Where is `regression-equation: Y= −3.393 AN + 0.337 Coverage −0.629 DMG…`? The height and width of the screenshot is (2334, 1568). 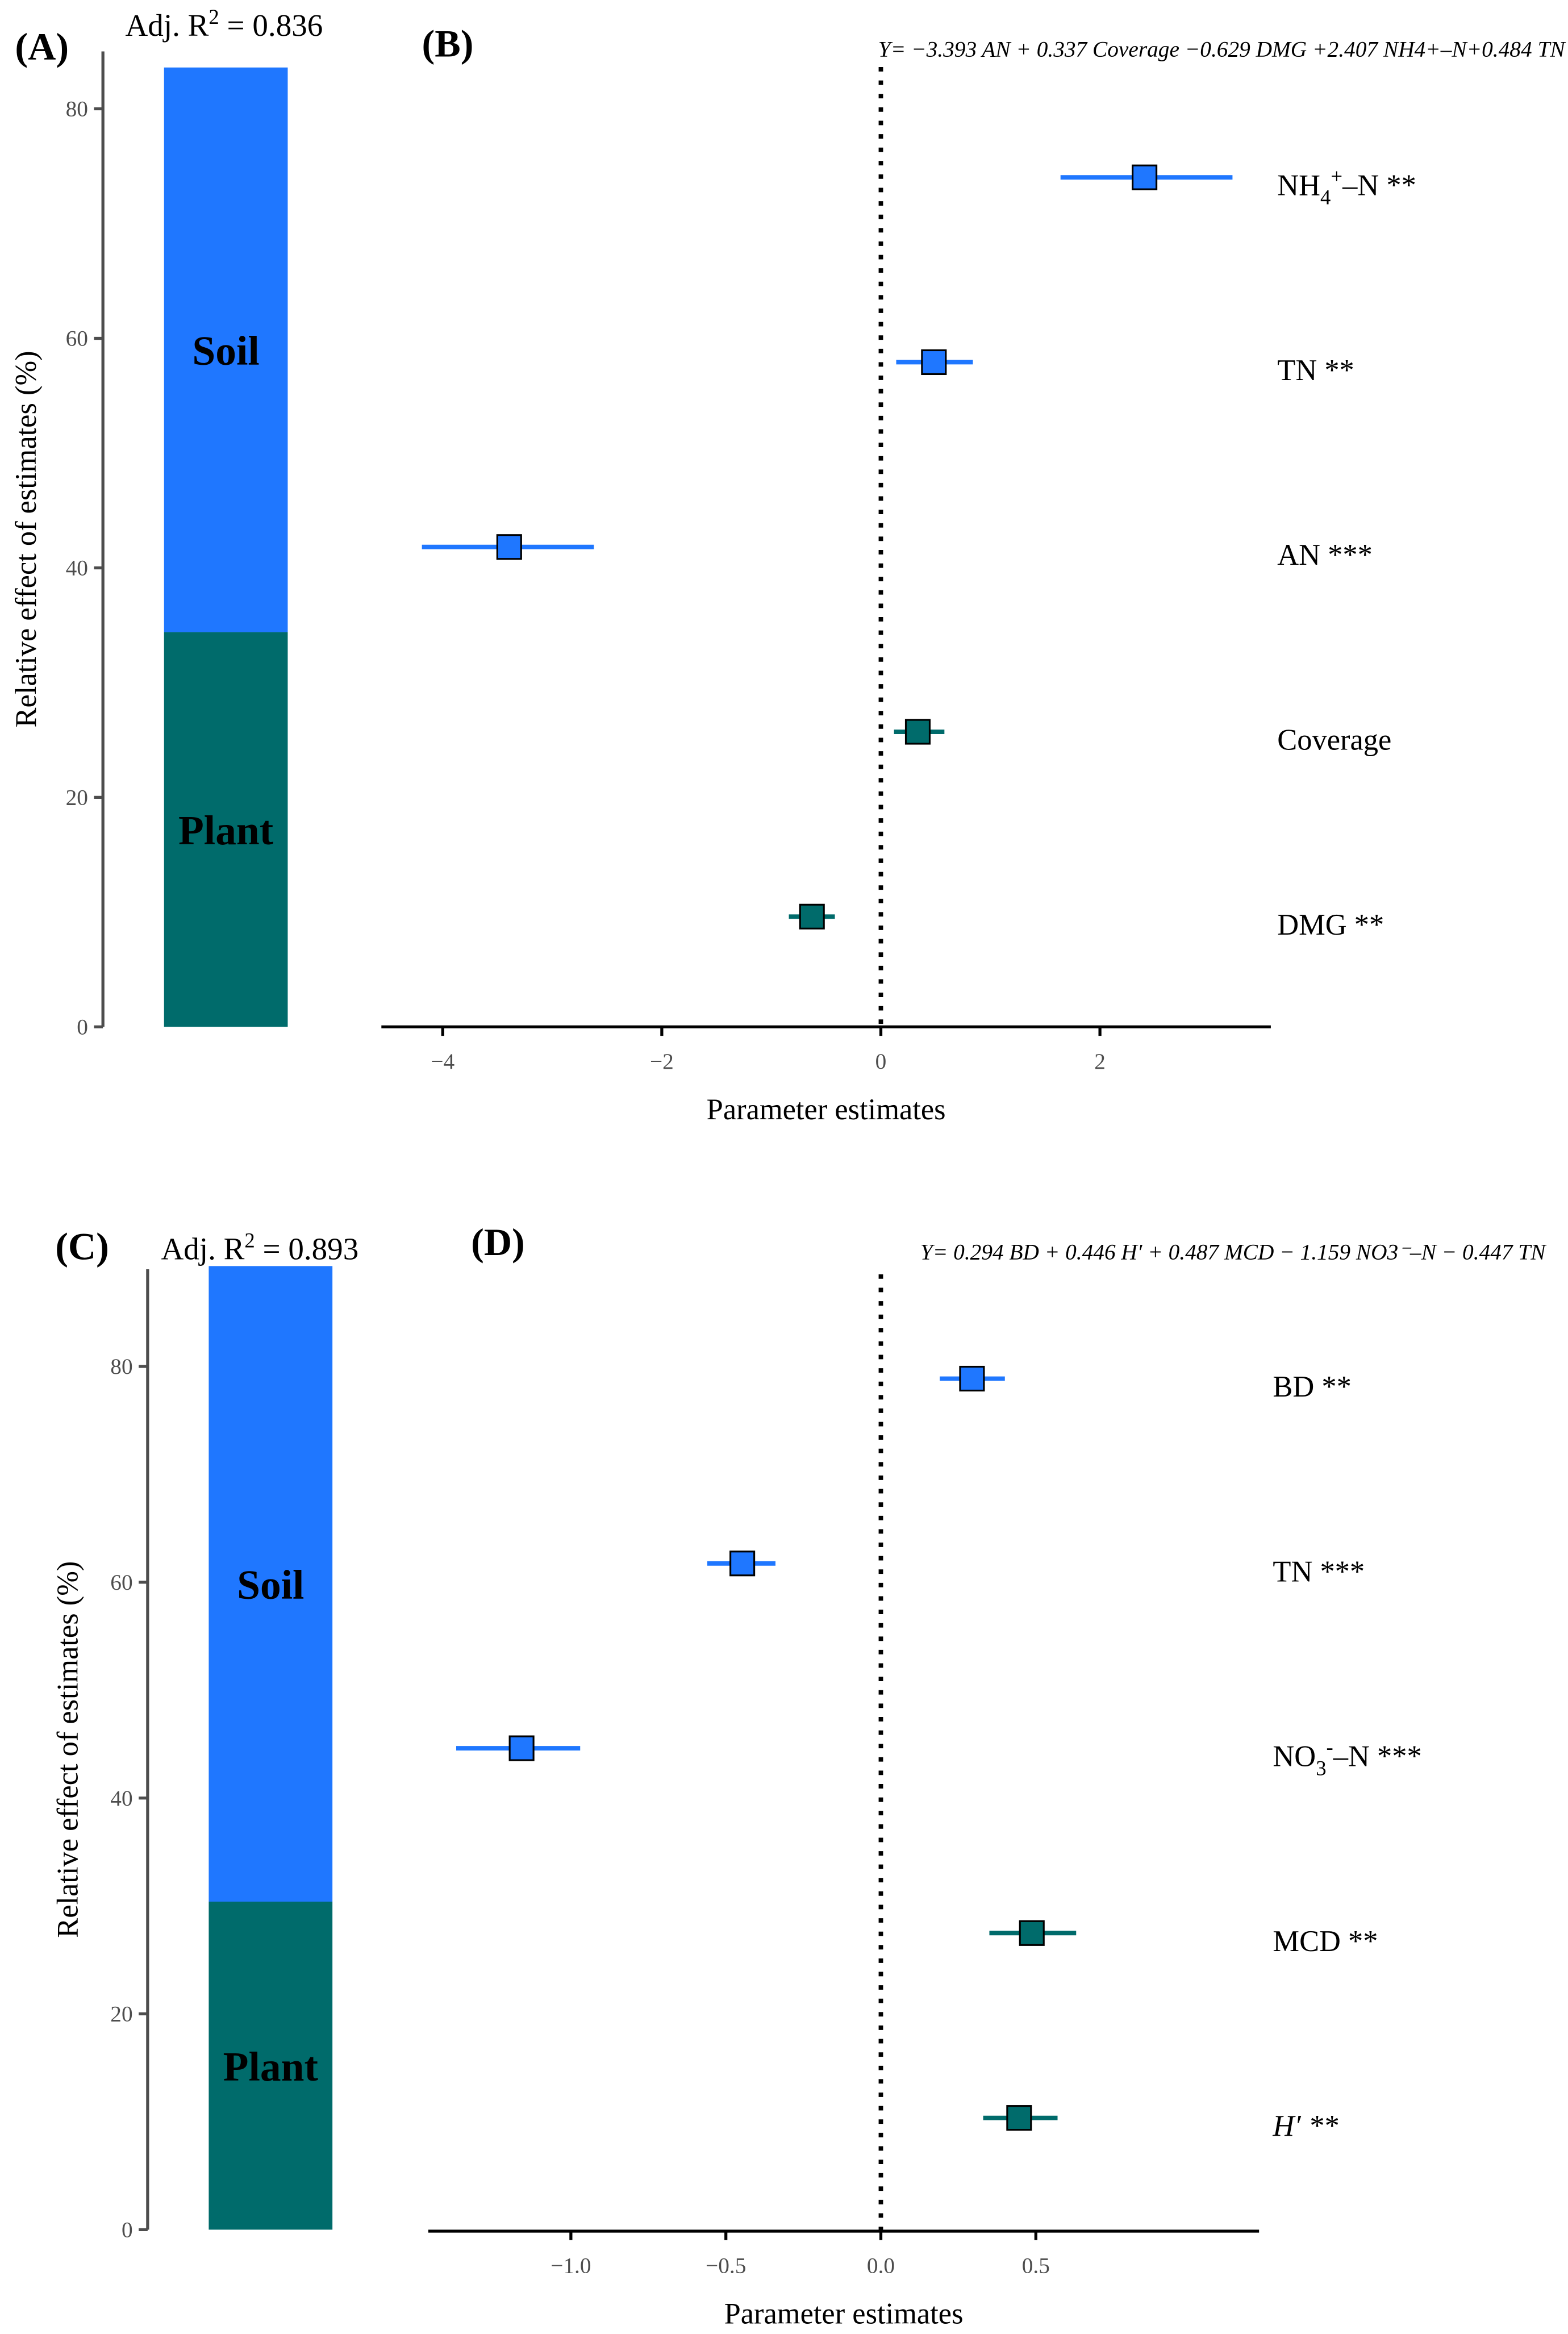 regression-equation: Y= −3.393 AN + 0.337 Coverage −0.629 DMG… is located at coordinates (1222, 49).